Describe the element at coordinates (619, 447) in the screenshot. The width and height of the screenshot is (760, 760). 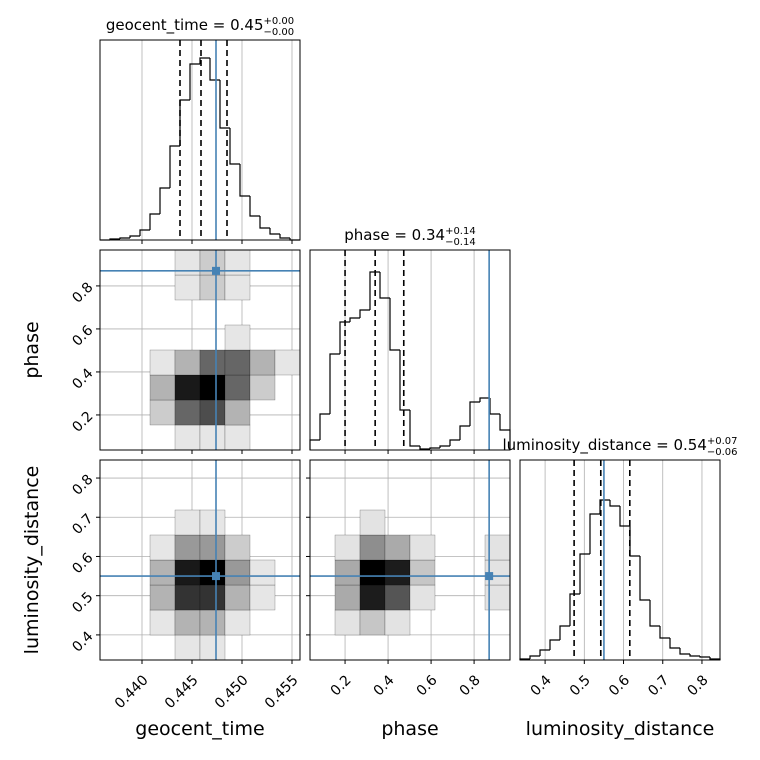
I see `panel-title: luminosity_distance = 0.54+0.07 −0.06` at that location.